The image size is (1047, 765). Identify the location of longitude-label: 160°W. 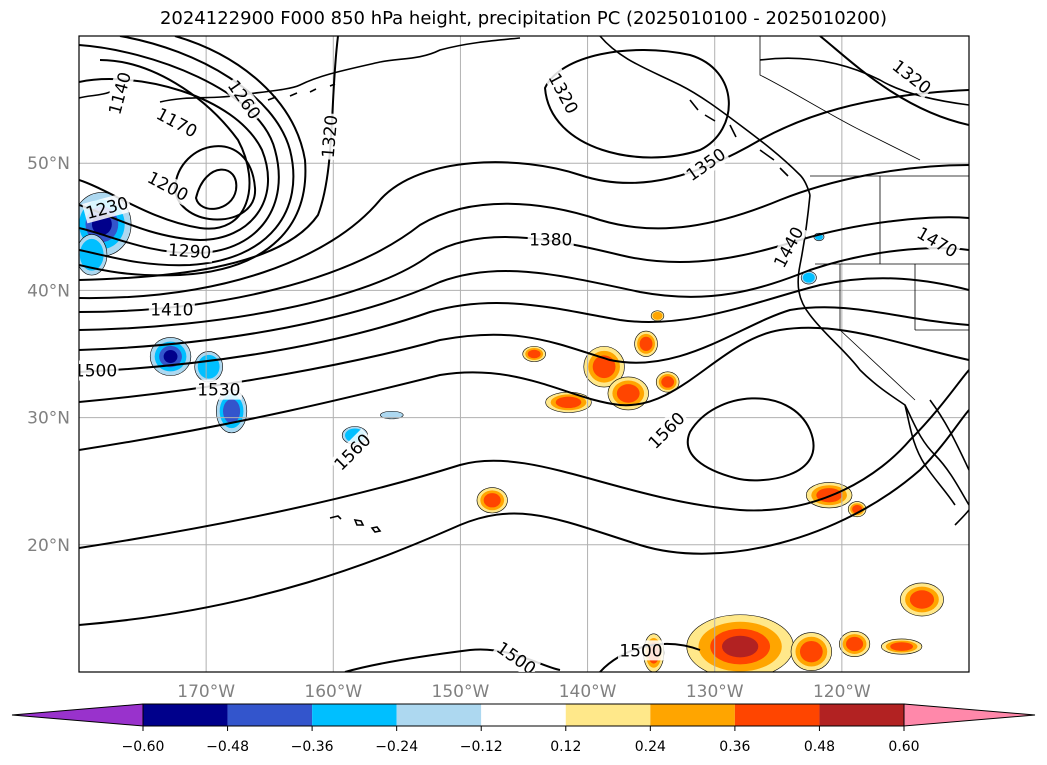
(333, 692).